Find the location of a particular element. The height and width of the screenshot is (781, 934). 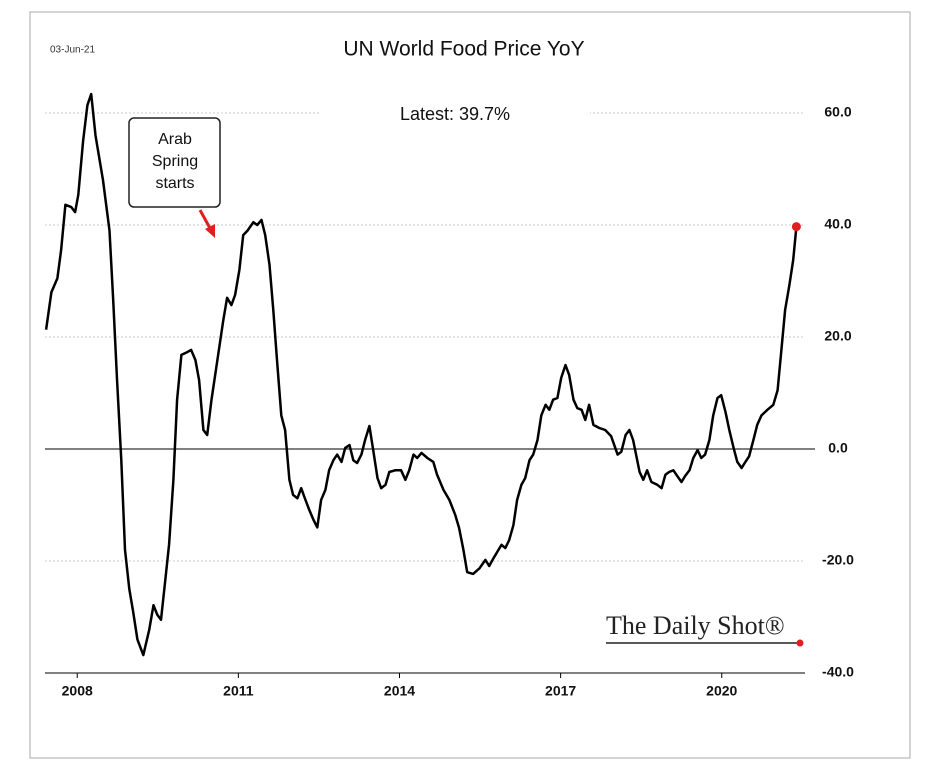

annotation: Arab Spring starts is located at coordinates (175, 161).